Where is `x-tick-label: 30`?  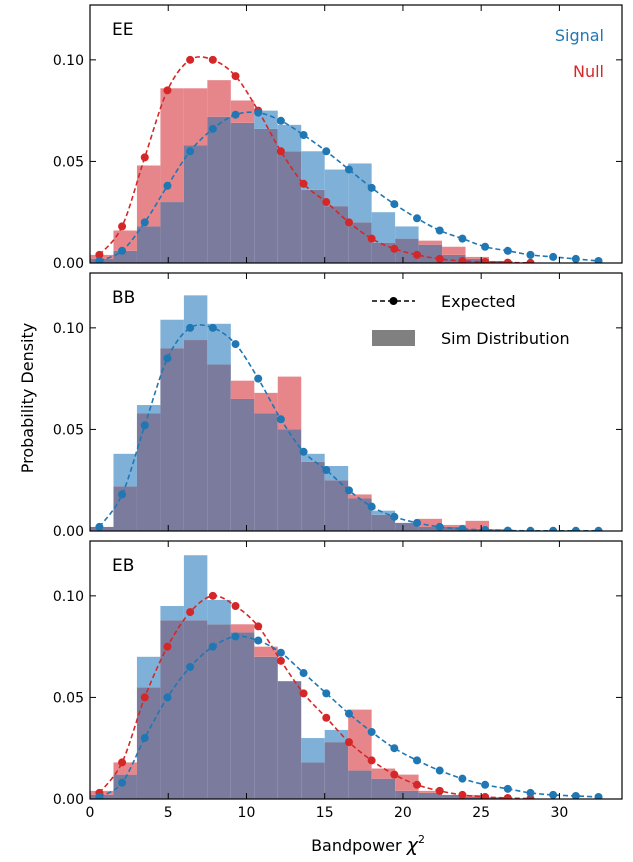 x-tick-label: 30 is located at coordinates (559, 813).